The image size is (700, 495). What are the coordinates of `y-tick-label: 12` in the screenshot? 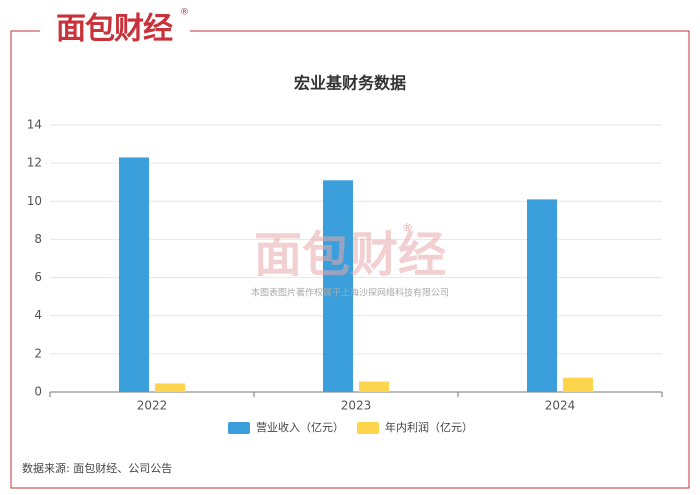 It's located at (34, 163).